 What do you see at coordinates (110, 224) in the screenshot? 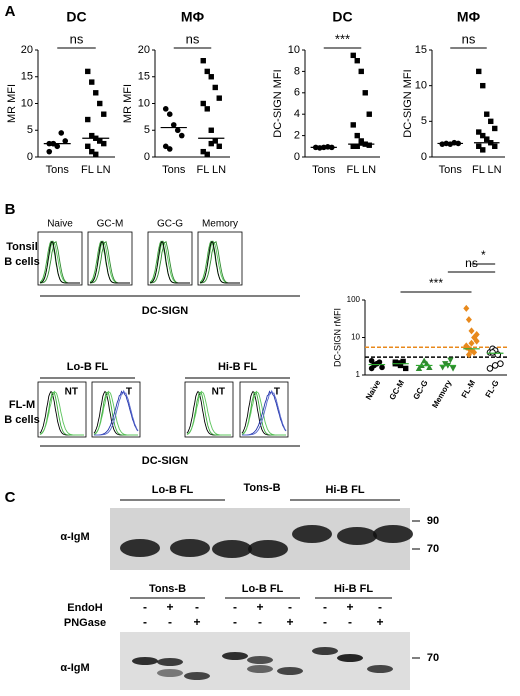
I see `histogram-title: GC-M` at bounding box center [110, 224].